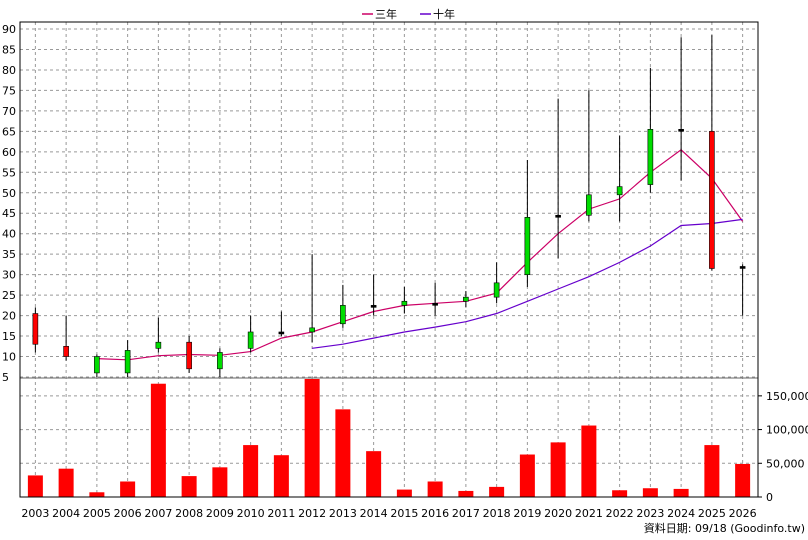 This screenshot has height=540, width=808. What do you see at coordinates (312, 513) in the screenshot?
I see `year-tick-label: 2012` at bounding box center [312, 513].